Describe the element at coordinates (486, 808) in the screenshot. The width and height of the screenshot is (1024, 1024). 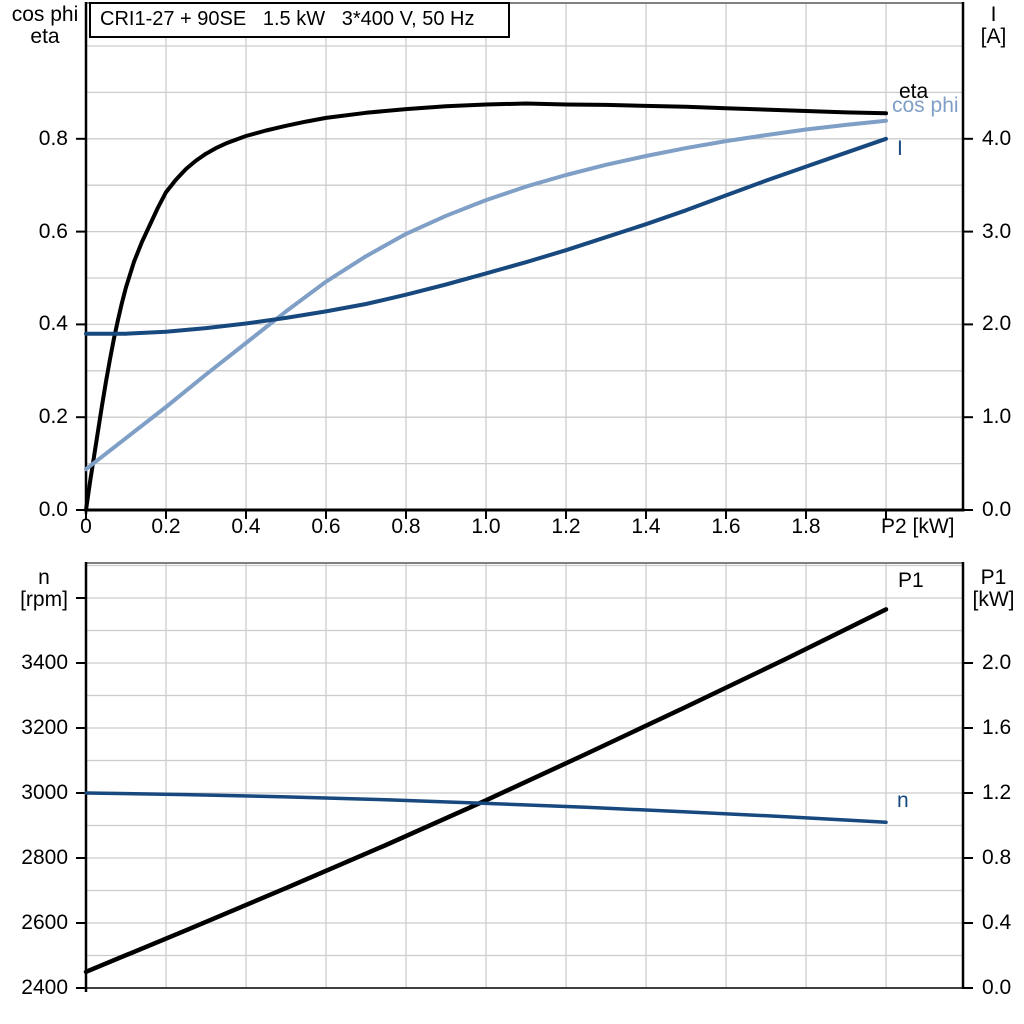
I see `curve-n` at that location.